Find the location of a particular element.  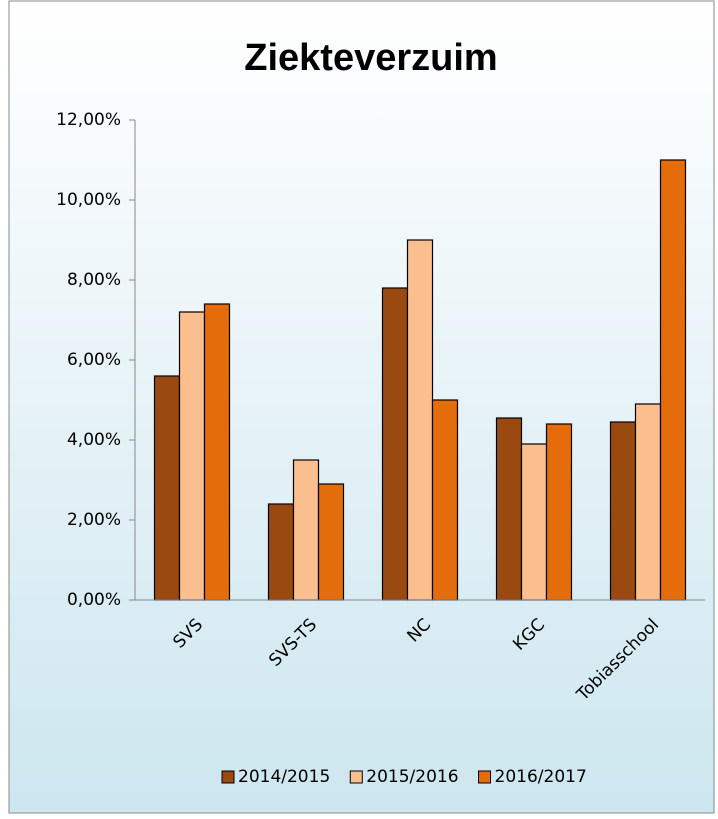

legend-label: 2014/2015 is located at coordinates (284, 777).